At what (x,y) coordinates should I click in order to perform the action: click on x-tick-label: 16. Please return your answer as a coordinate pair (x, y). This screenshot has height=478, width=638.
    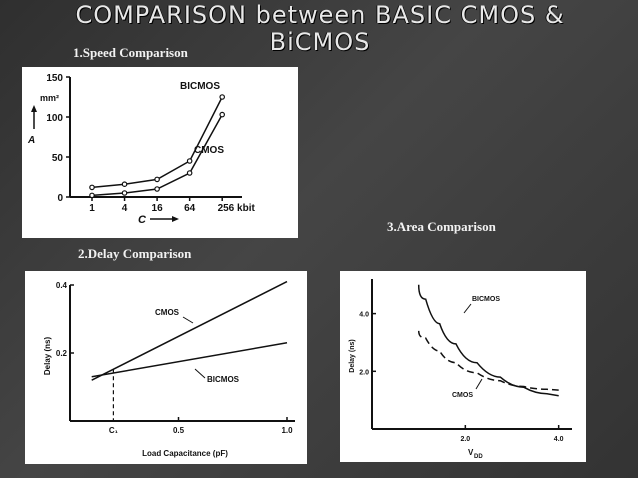
    Looking at the image, I should click on (158, 208).